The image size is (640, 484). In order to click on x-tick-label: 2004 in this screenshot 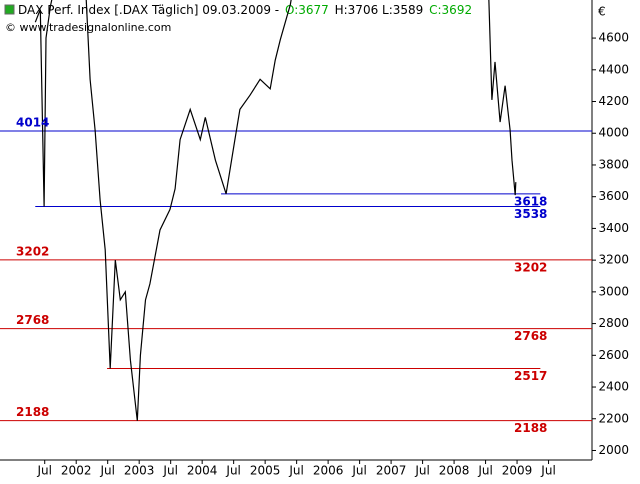, I will do `click(202, 471)`.